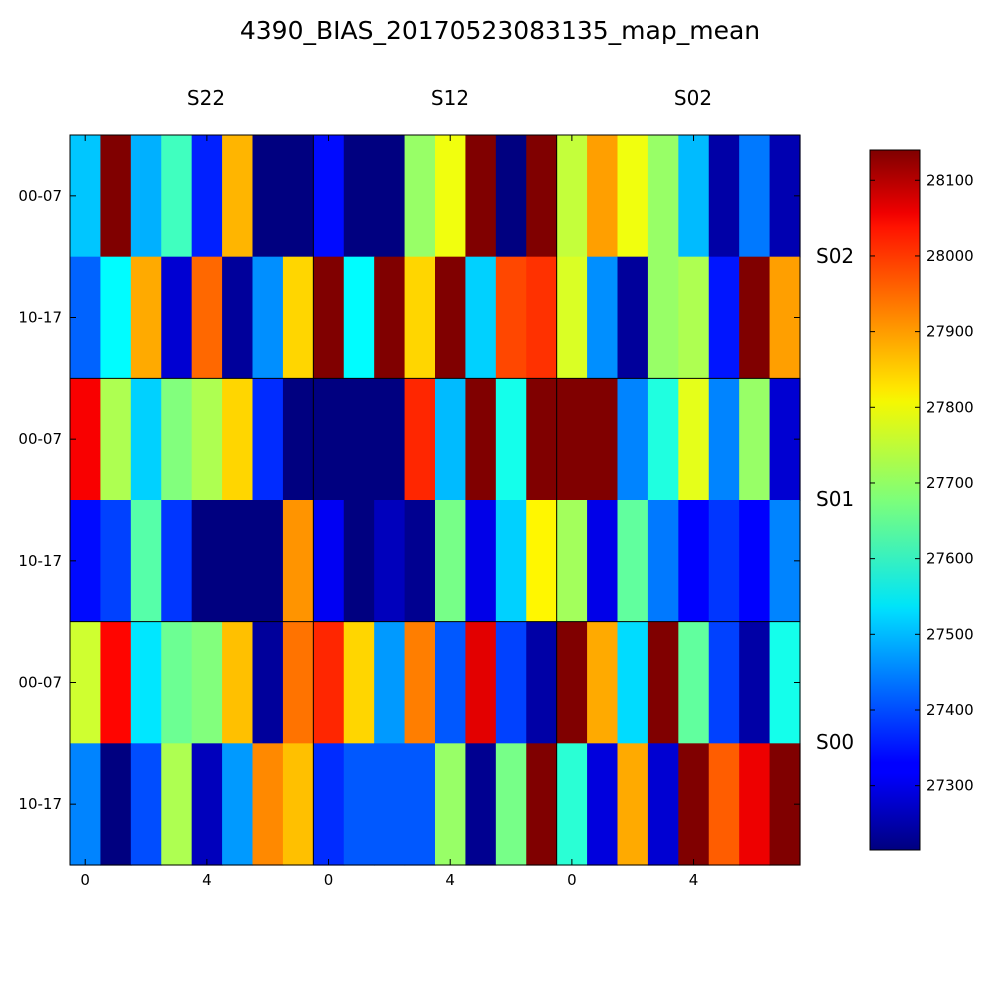 The image size is (1000, 1000). Describe the element at coordinates (950, 786) in the screenshot. I see `colorbar-tick-label: 27300` at that location.